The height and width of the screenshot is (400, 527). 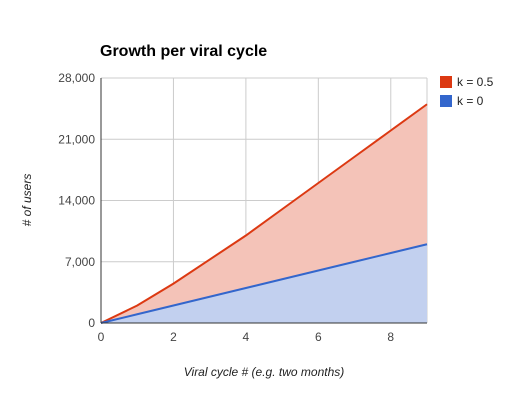 What do you see at coordinates (467, 91) in the screenshot?
I see `legend: k = 0.5 k = 0` at bounding box center [467, 91].